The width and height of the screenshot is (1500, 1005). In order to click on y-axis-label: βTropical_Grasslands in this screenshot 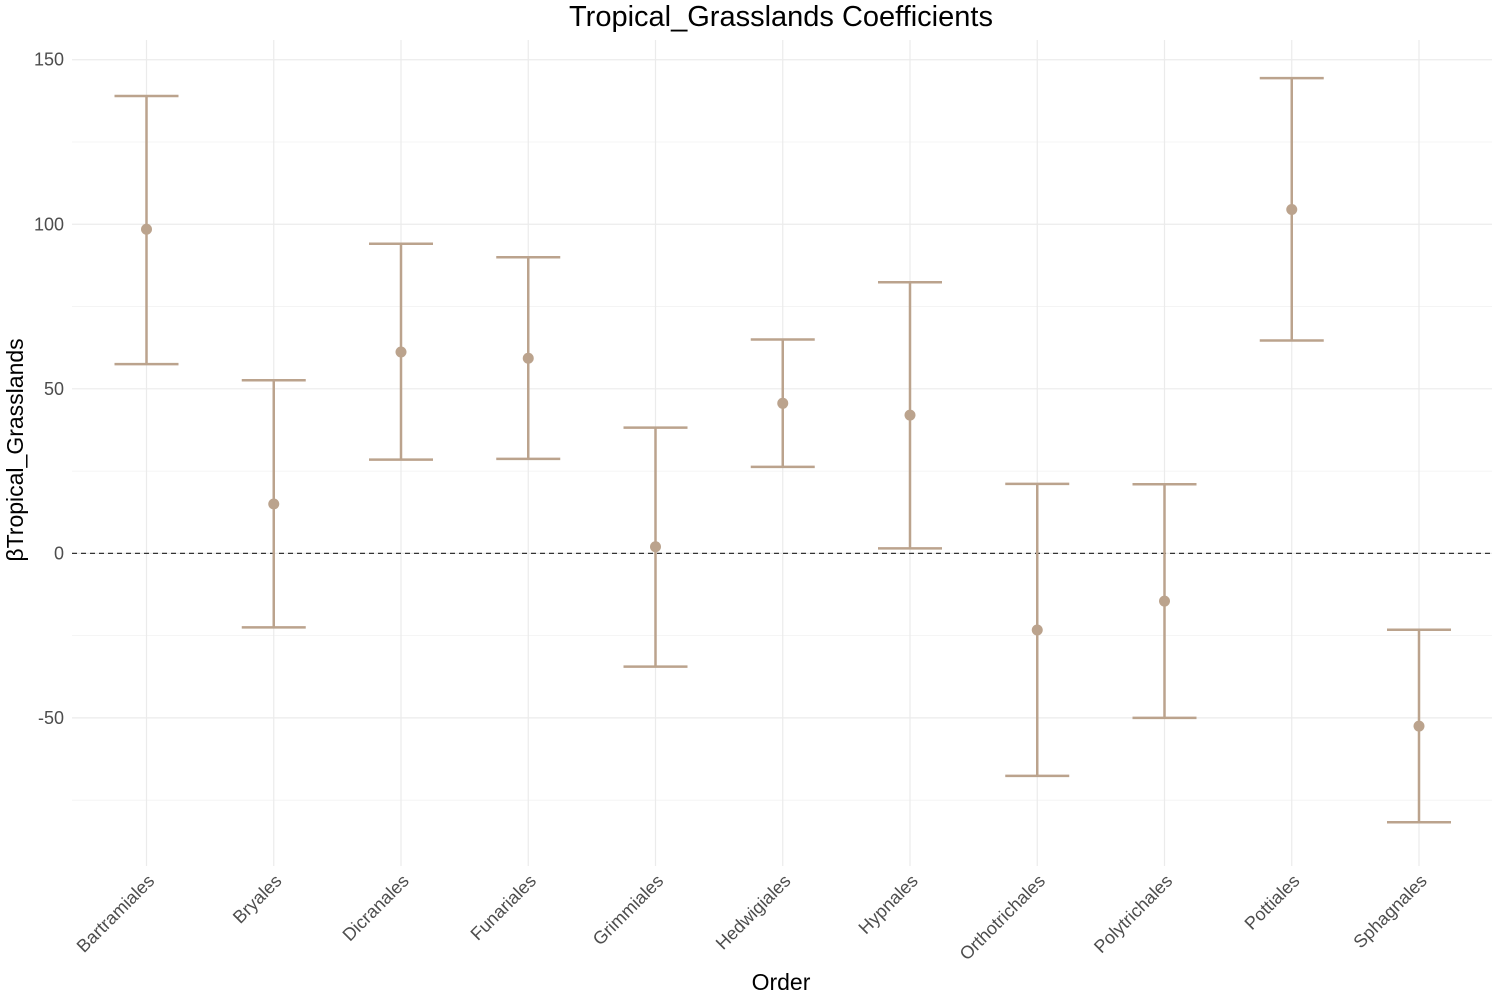, I will do `click(15, 449)`.